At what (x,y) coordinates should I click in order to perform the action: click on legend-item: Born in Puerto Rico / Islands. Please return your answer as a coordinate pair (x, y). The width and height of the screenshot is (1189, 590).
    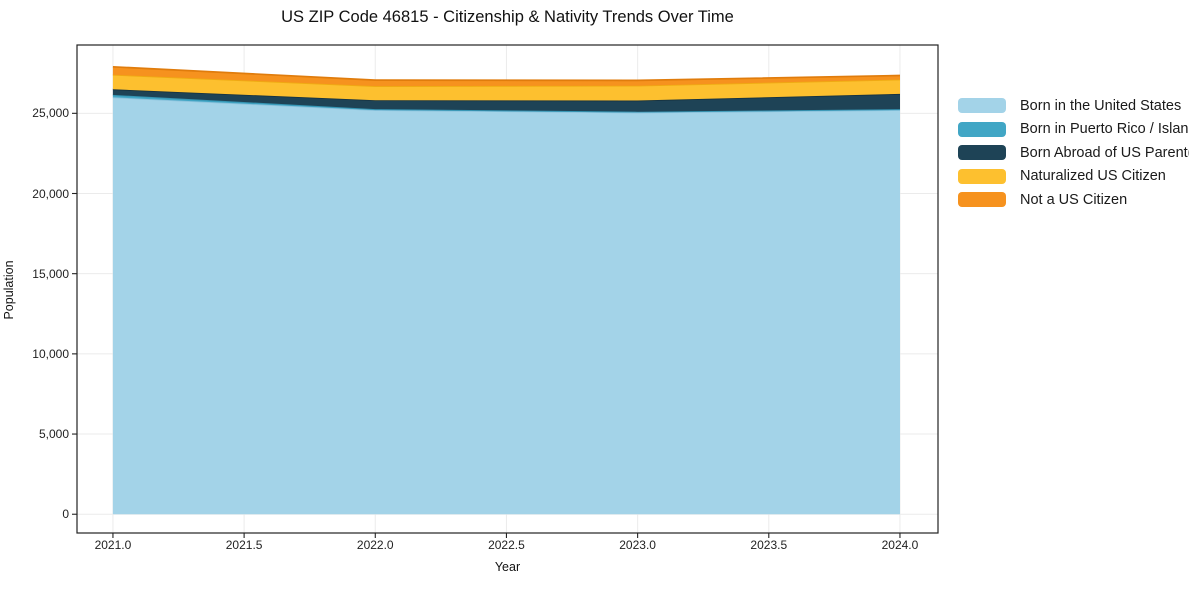
    Looking at the image, I should click on (1073, 129).